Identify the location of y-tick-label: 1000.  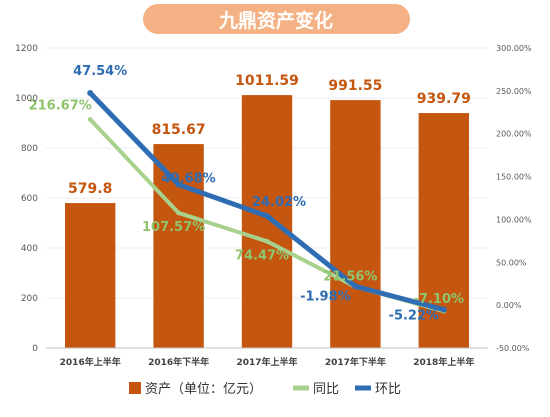
(26, 99).